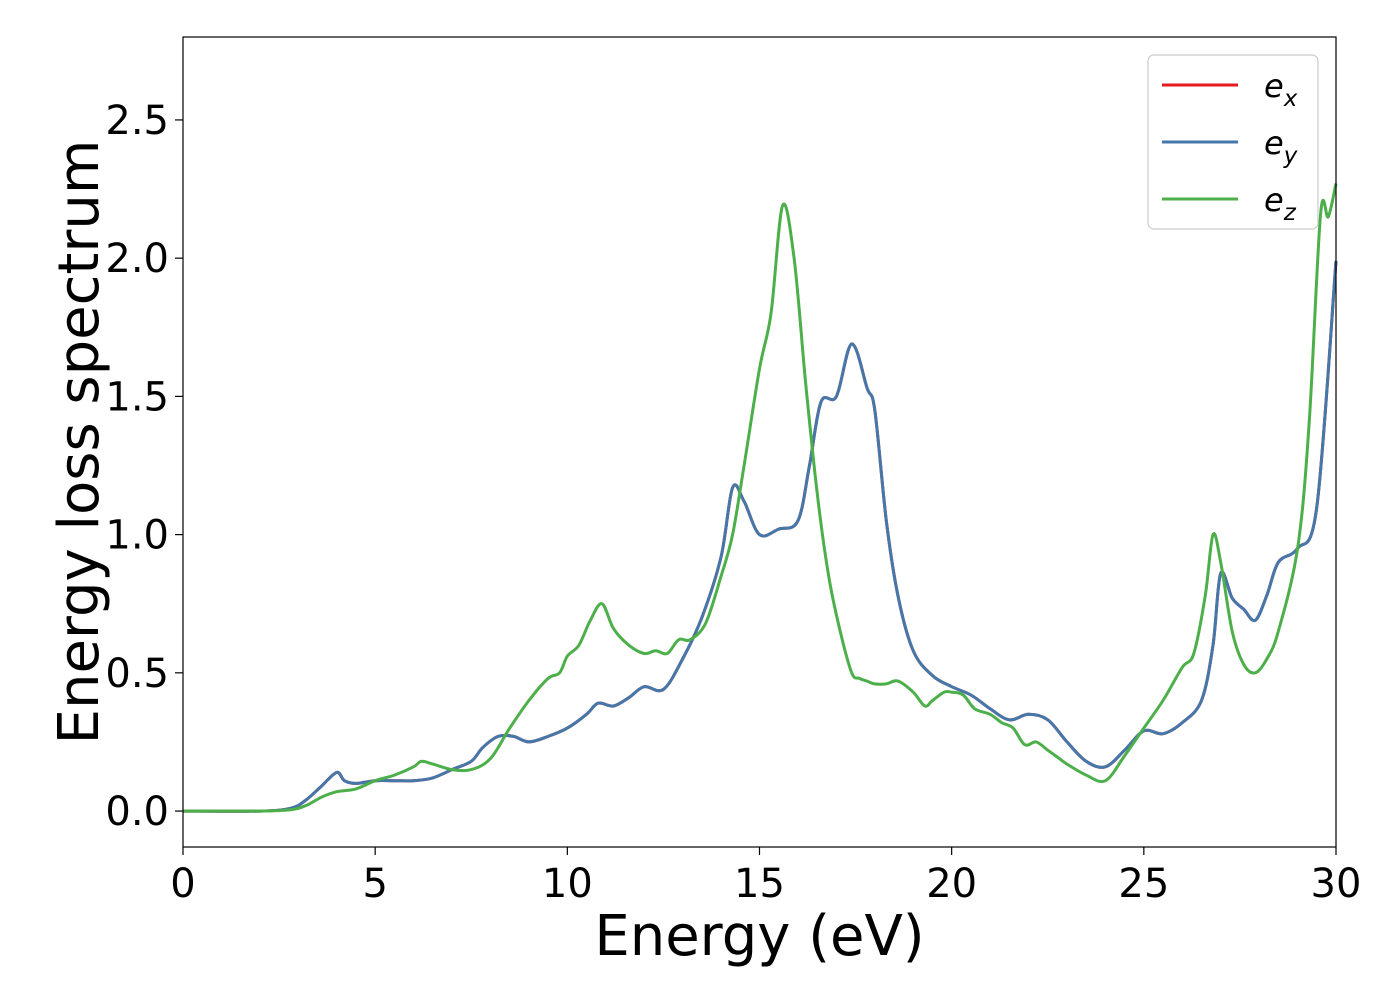  I want to click on y-tick-label: 2.5, so click(137, 121).